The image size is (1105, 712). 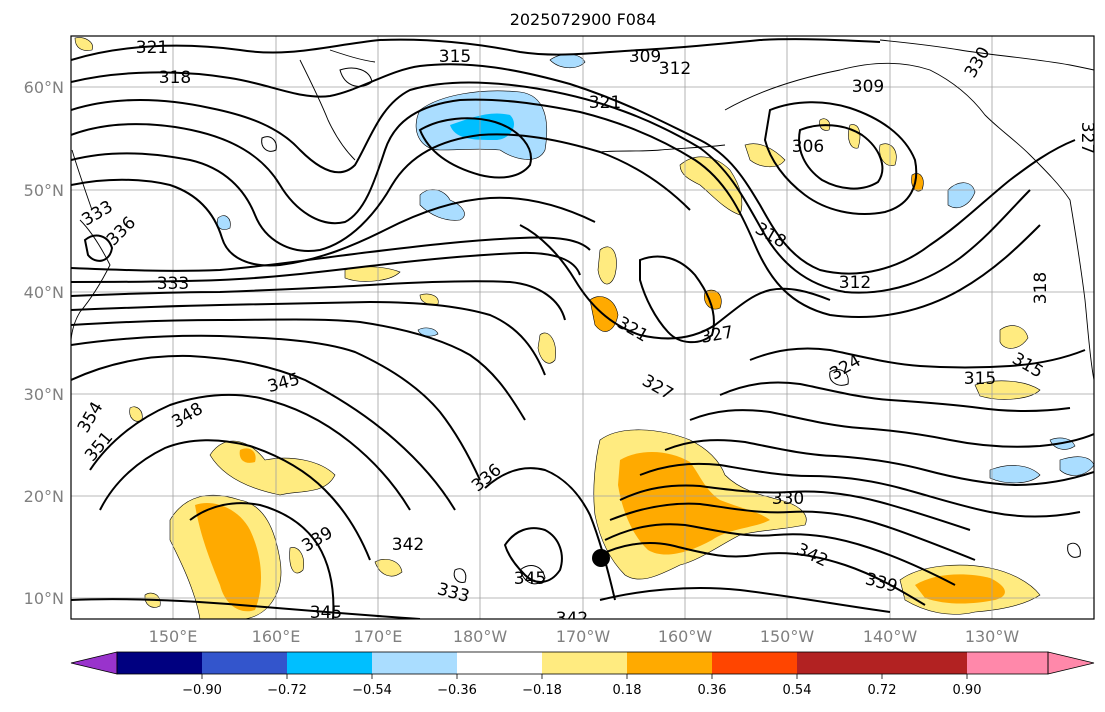 I want to click on map-title: 2025072900 F084, so click(x=583, y=19).